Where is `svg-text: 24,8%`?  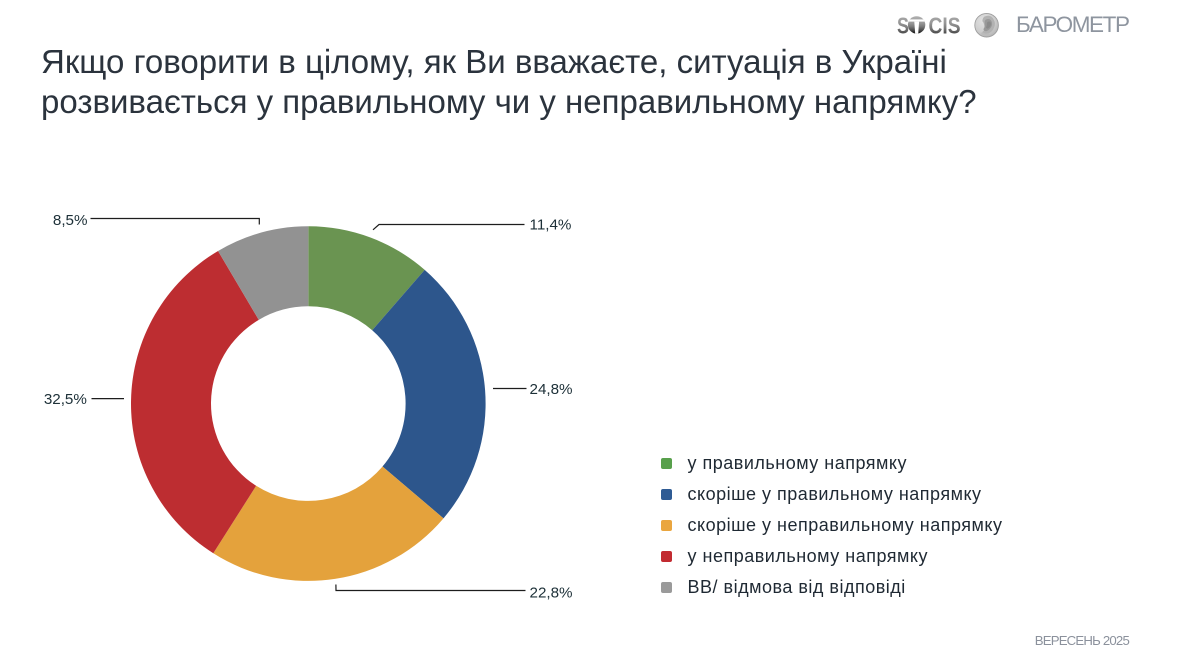 svg-text: 24,8% is located at coordinates (551, 389).